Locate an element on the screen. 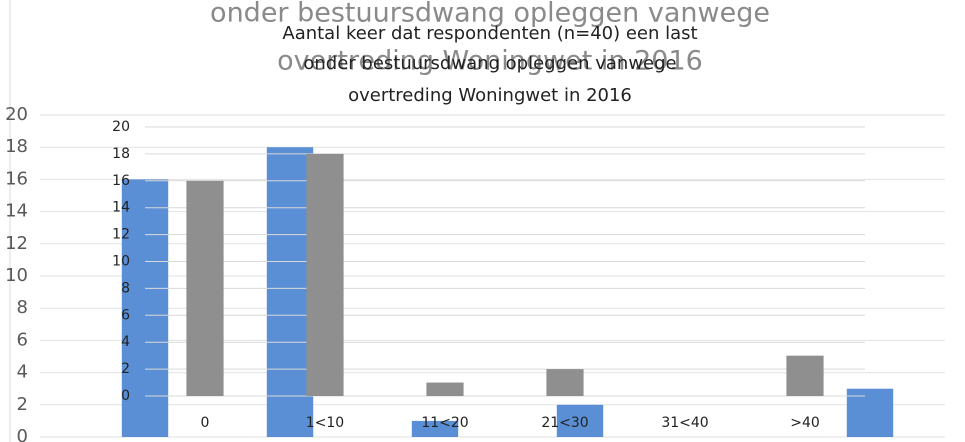 The image size is (965, 442). x-tick-label: 0 is located at coordinates (205, 423).